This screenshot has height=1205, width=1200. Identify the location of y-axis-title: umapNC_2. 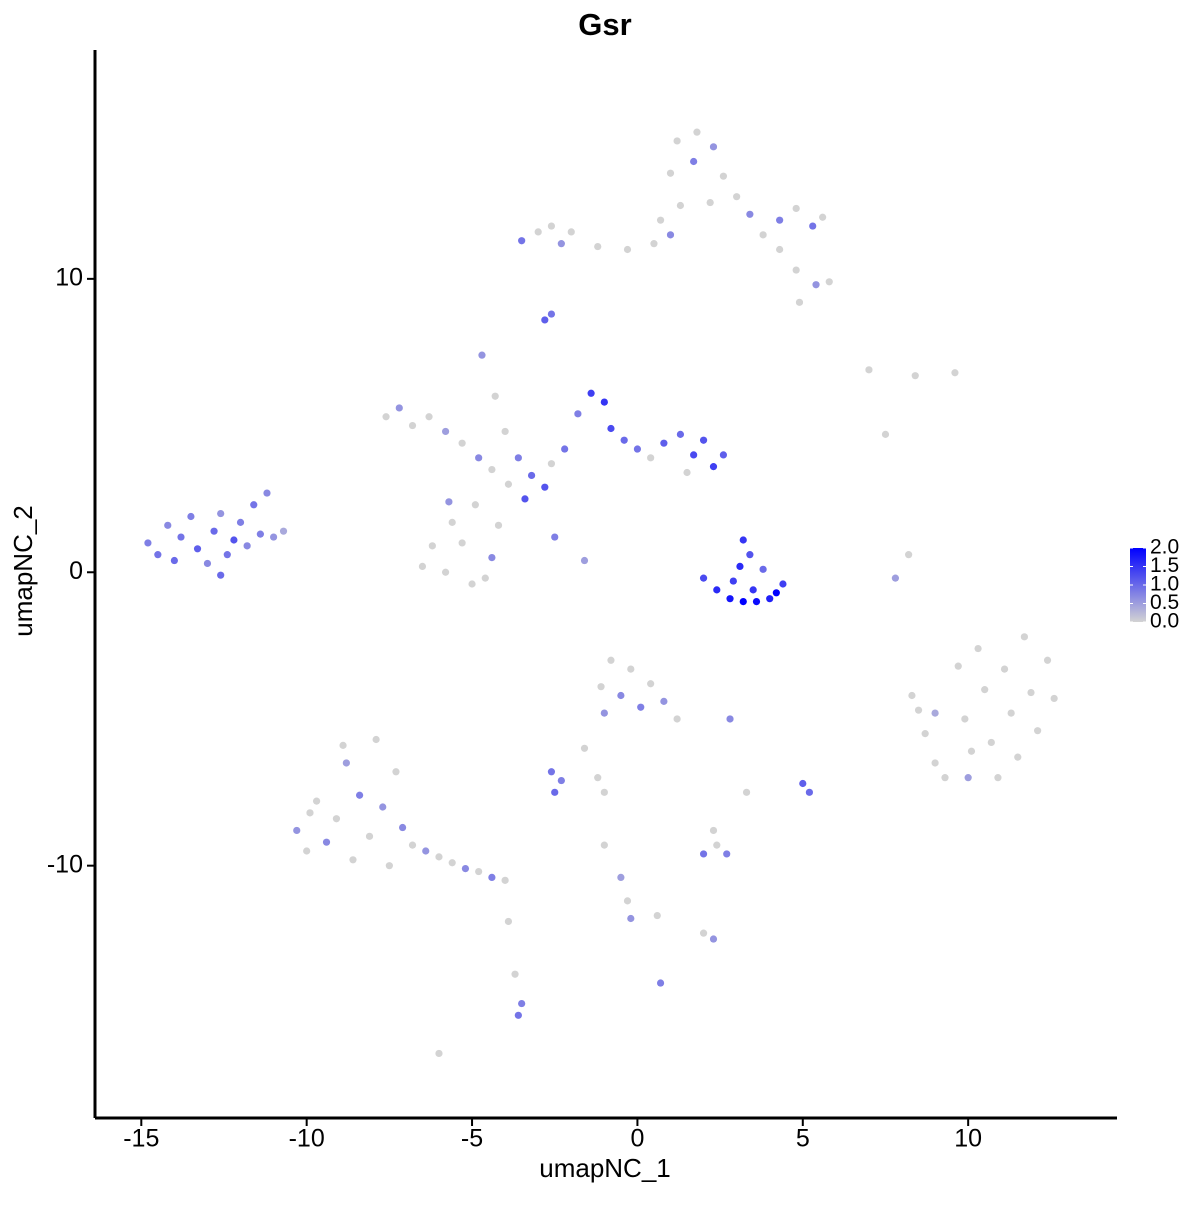
(23, 571).